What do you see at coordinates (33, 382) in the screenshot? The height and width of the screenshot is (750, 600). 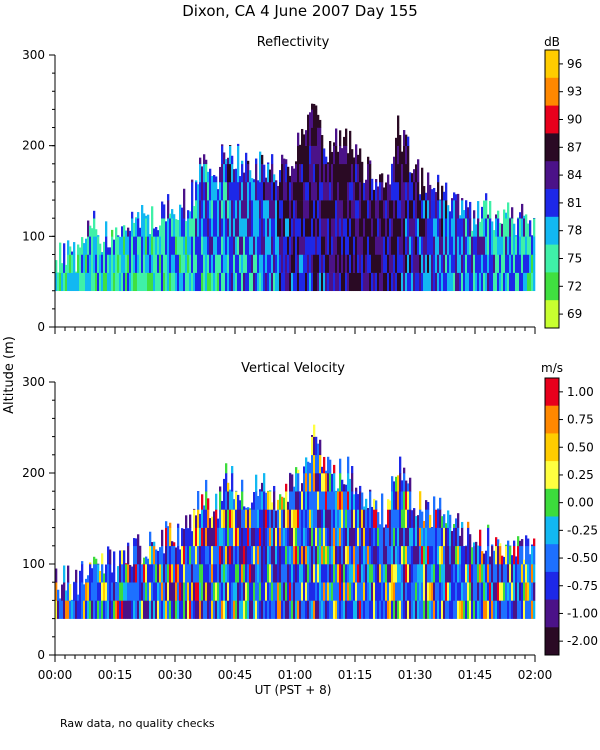 I see `y-tick-label: 300` at bounding box center [33, 382].